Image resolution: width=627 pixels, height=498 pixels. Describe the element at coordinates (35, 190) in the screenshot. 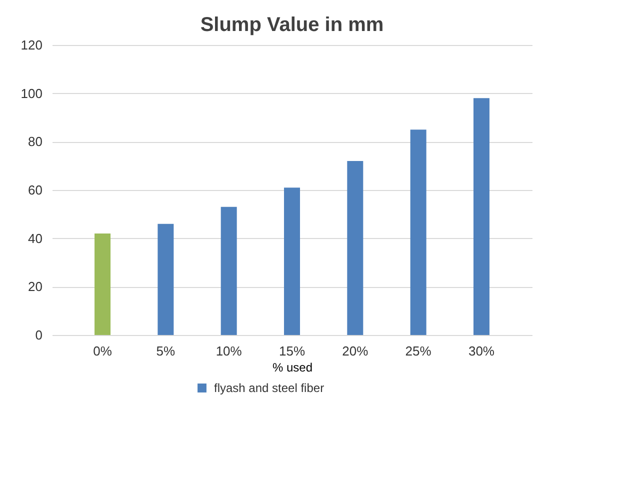

I see `y-tick-label: 60` at that location.